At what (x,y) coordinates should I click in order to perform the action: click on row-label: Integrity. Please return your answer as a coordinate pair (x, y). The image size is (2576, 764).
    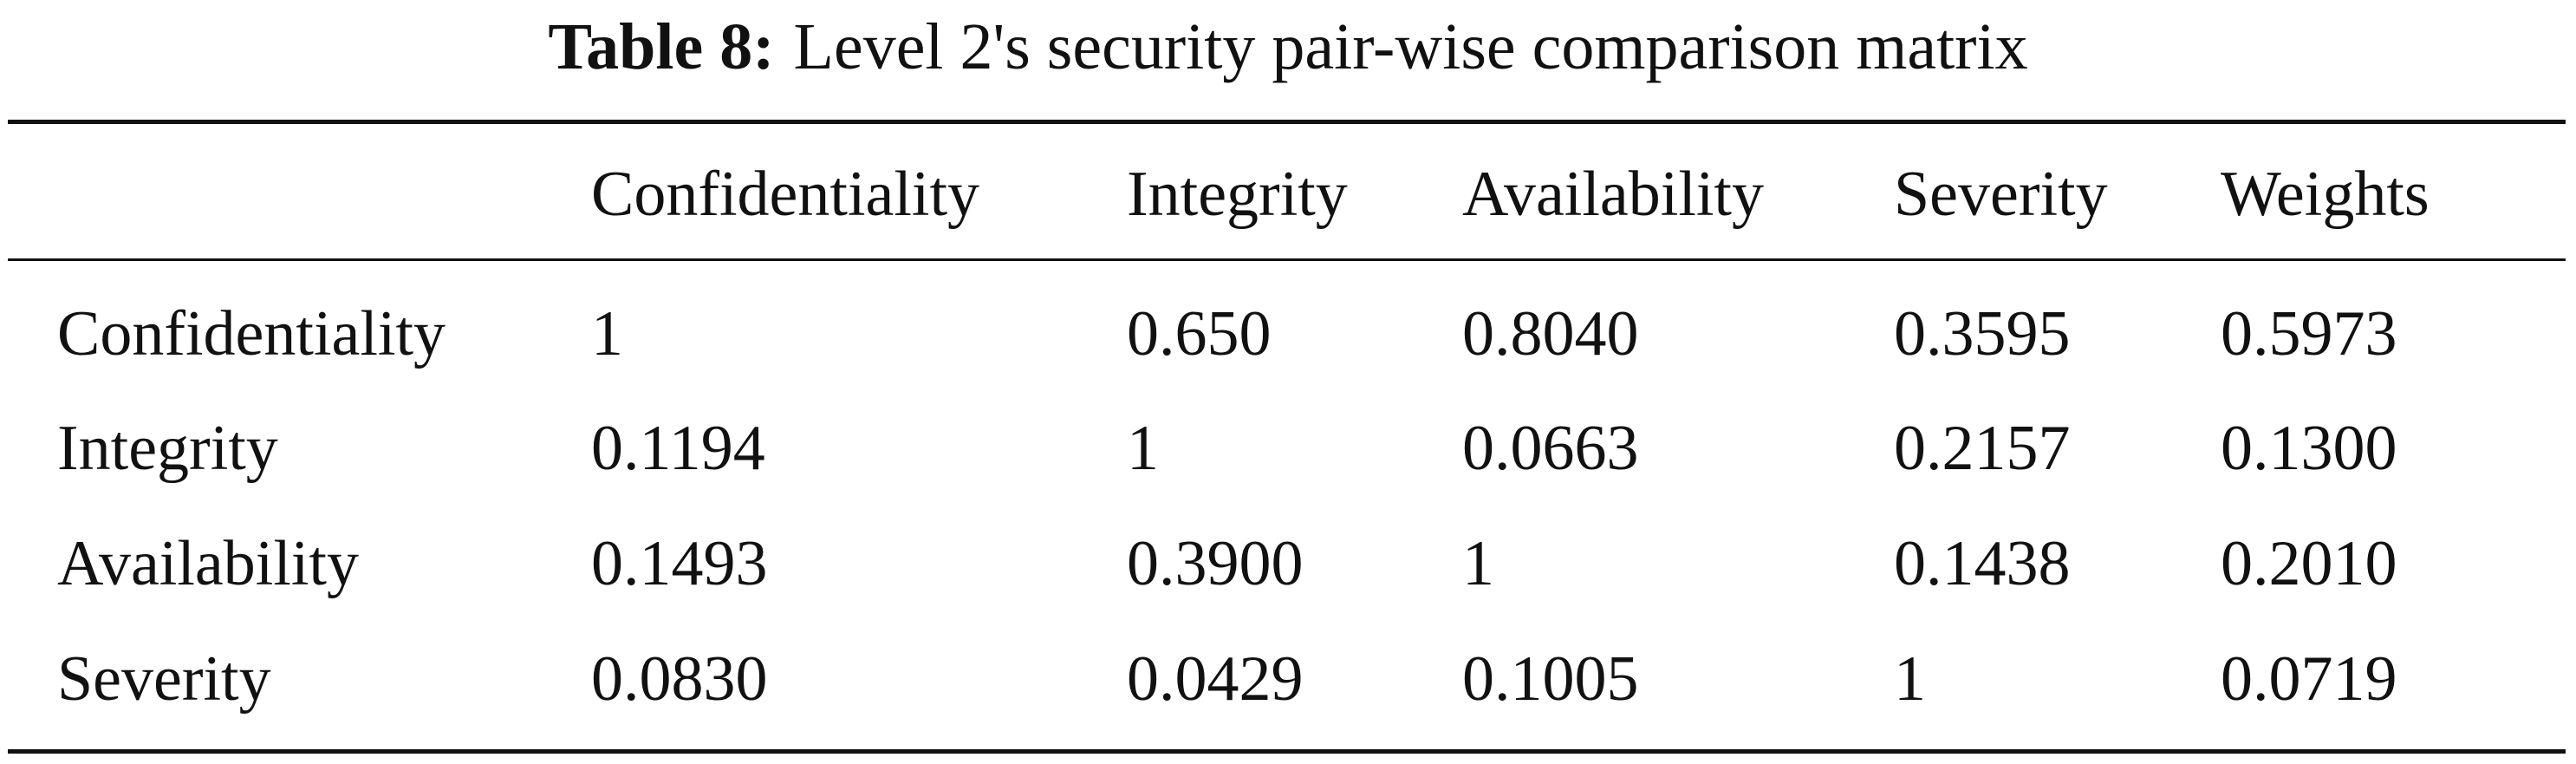
    Looking at the image, I should click on (167, 448).